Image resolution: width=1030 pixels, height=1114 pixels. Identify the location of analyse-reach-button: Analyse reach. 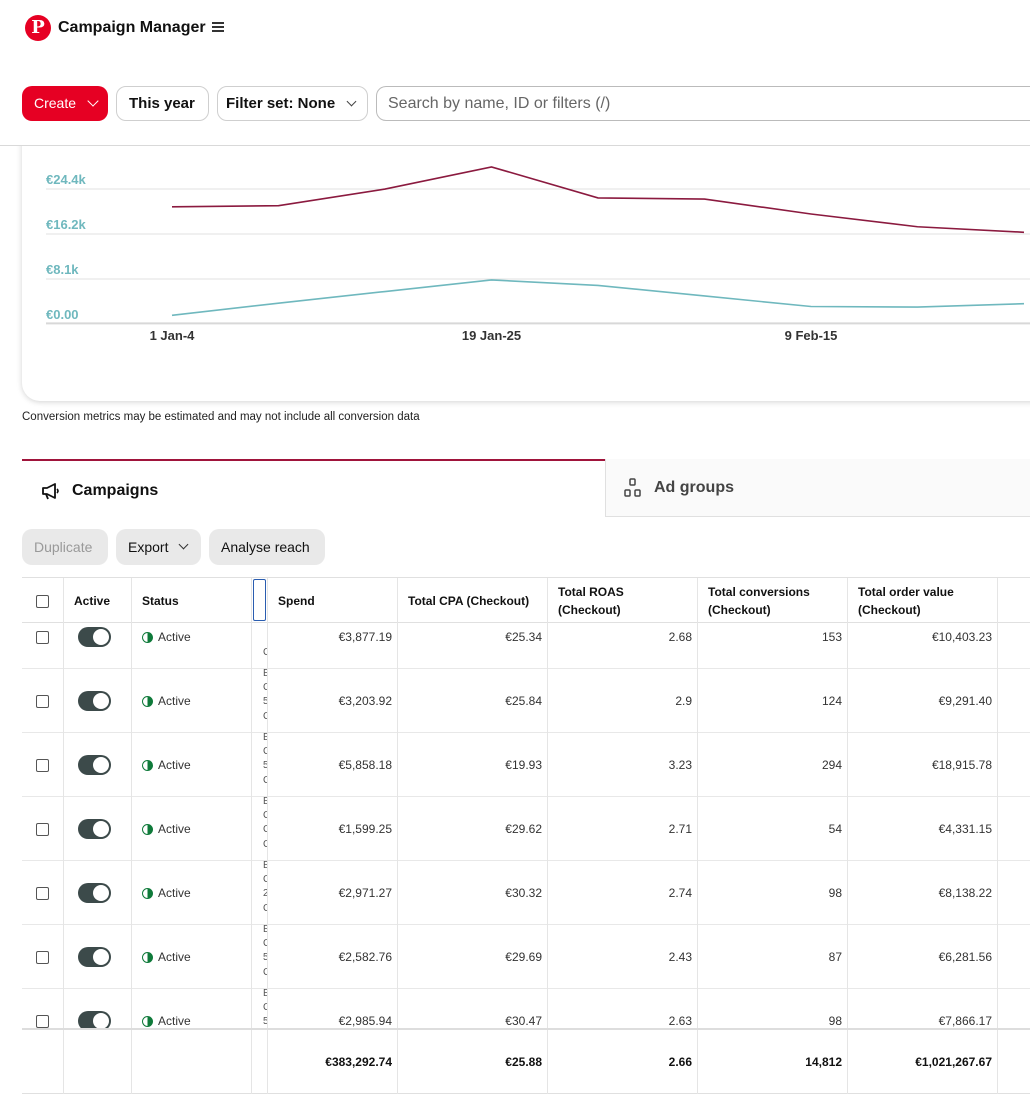
(267, 547).